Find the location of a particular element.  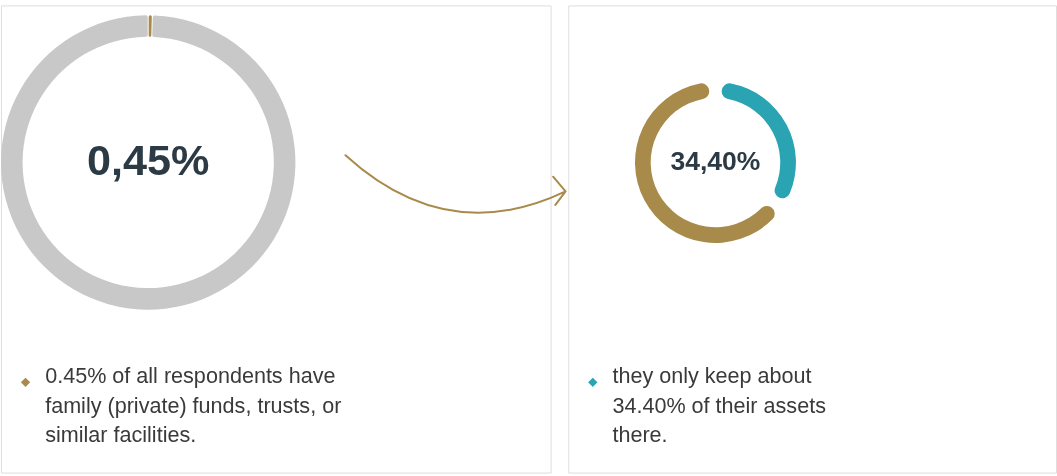

text: 0.45% of all respondents have family (private) funds, trusts, or similar facilities. is located at coordinates (193, 405).